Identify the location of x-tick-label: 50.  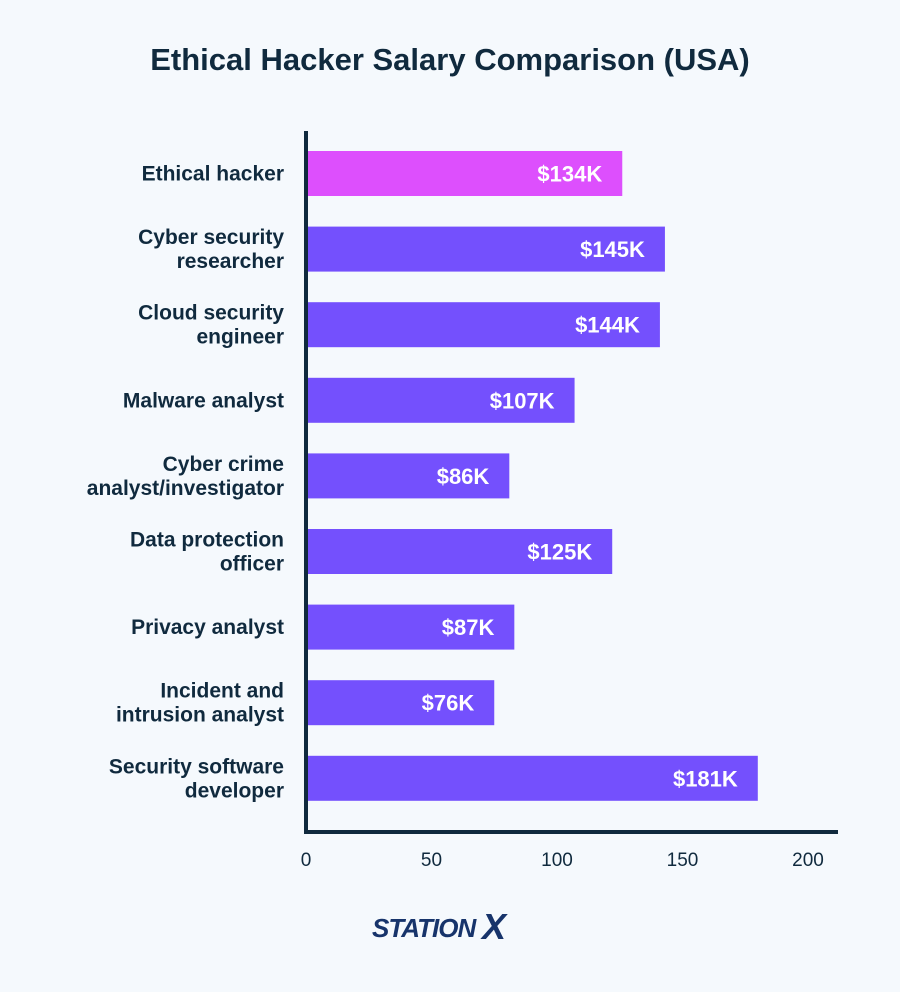
(431, 860).